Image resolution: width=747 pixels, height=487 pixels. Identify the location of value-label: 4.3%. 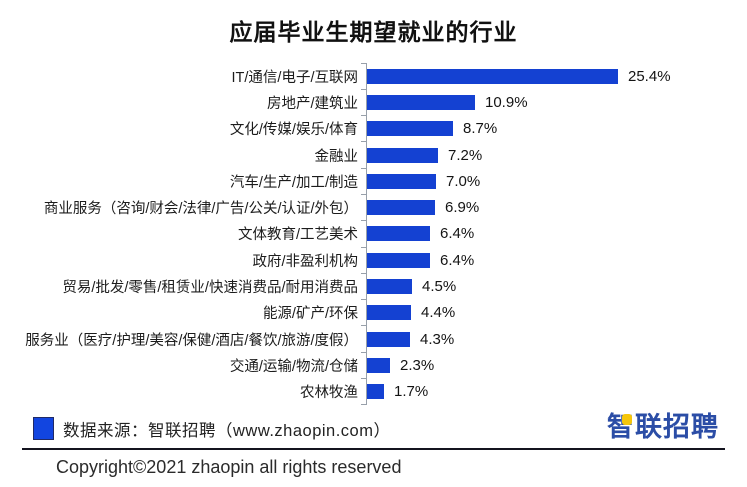
(437, 339).